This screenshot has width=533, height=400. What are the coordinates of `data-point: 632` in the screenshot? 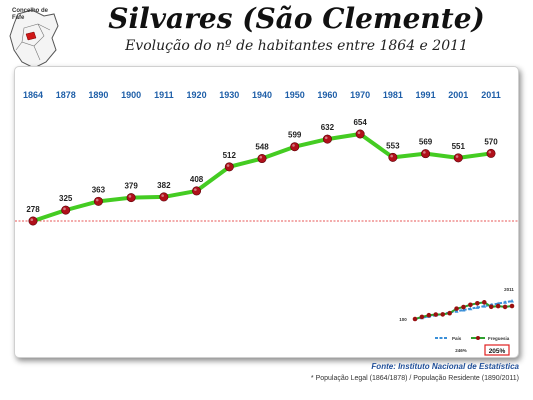 It's located at (328, 133).